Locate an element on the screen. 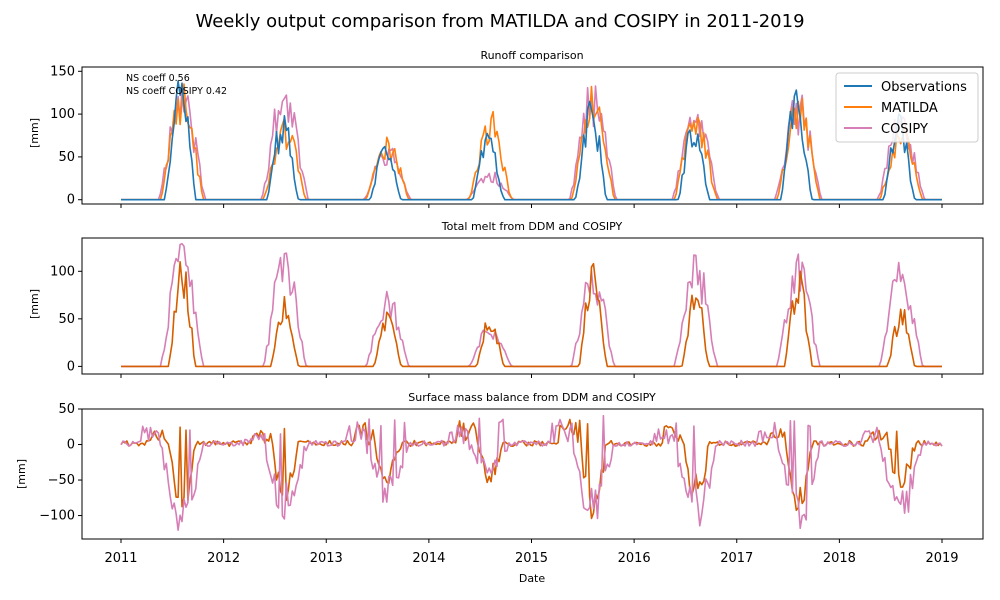 The width and height of the screenshot is (1000, 600). runoff-panel-title: Runoff comparison is located at coordinates (531, 55).